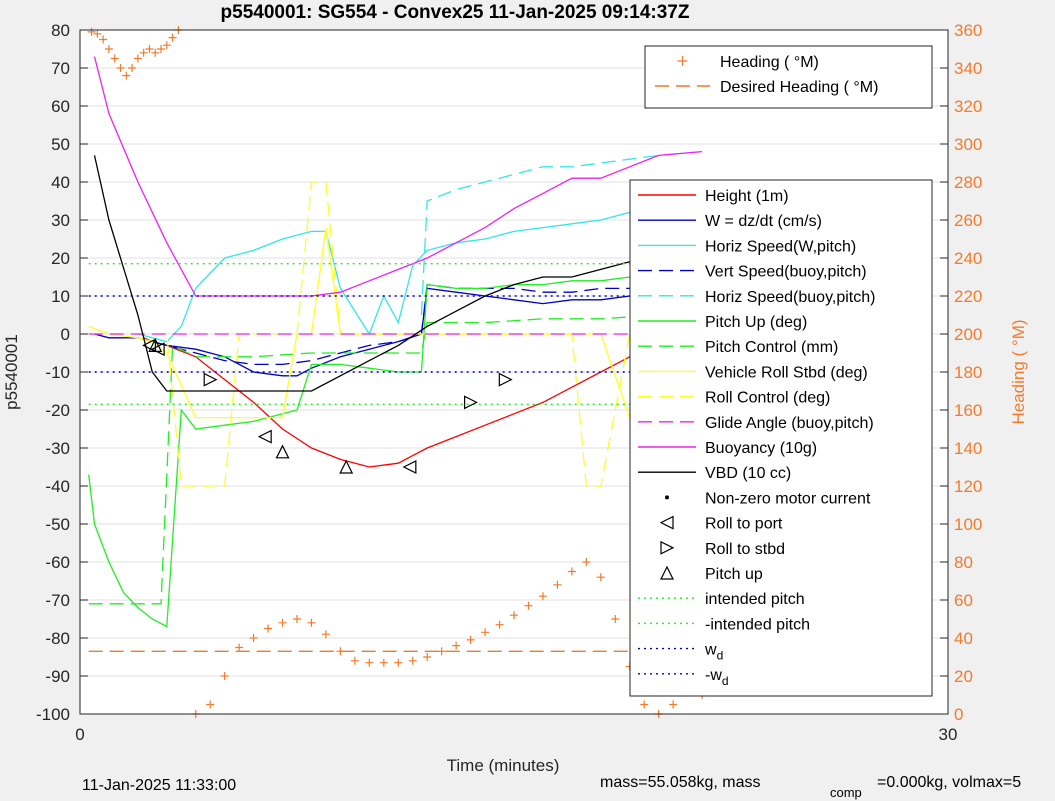  Describe the element at coordinates (11, 372) in the screenshot. I see `y-axis-label: p5540001` at that location.